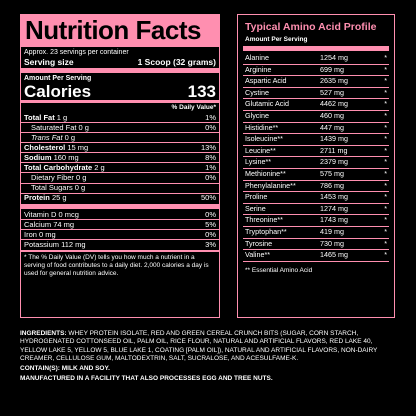 This screenshot has width=416, height=416. I want to click on vitamin-name: Potassium, so click(42, 245).